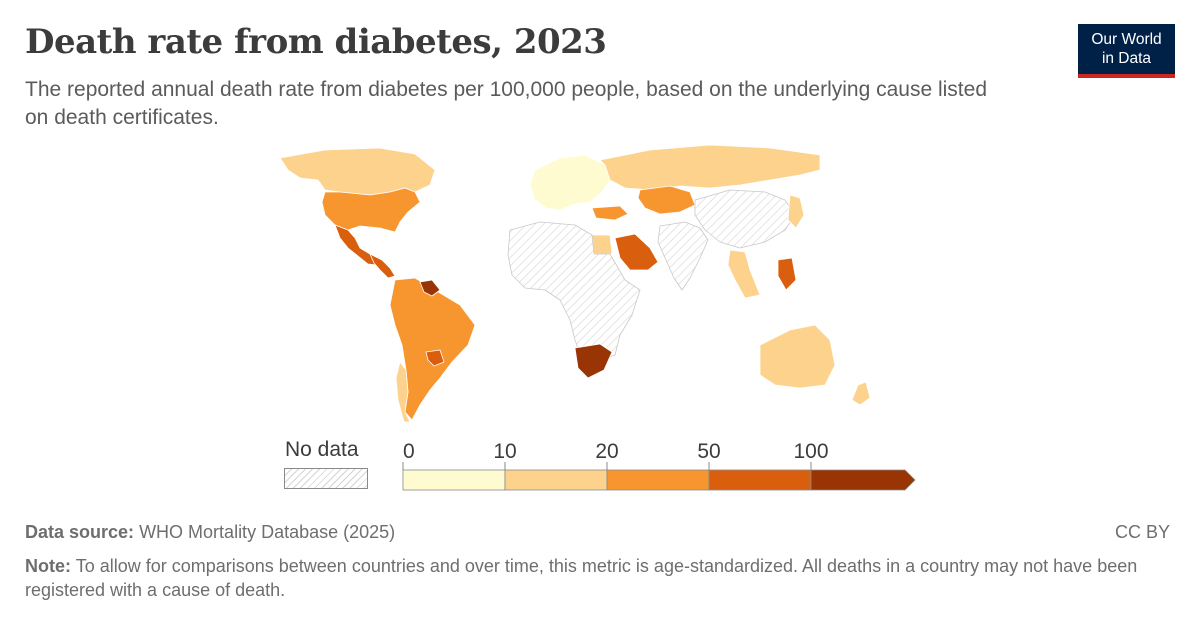  I want to click on region-china, so click(745, 219).